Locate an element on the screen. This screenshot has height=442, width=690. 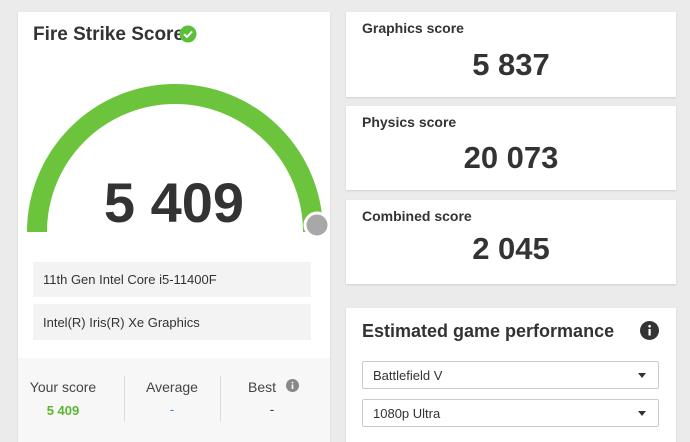
score-card: Graphics score 5 837 is located at coordinates (511, 54).